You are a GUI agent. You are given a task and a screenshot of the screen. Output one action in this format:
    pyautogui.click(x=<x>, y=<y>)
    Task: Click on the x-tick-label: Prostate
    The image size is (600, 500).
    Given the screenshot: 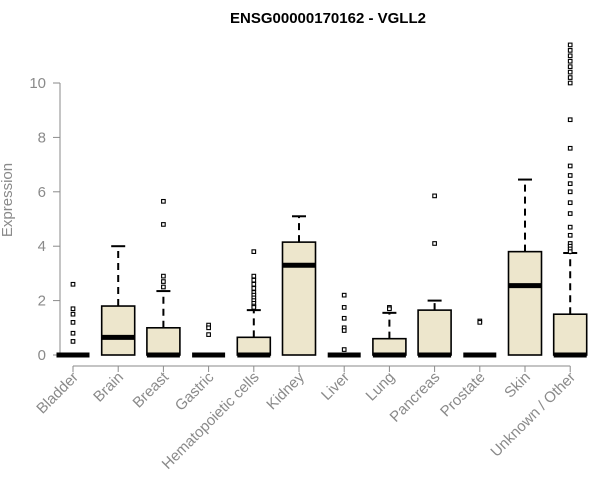 What is the action you would take?
    pyautogui.click(x=463, y=395)
    